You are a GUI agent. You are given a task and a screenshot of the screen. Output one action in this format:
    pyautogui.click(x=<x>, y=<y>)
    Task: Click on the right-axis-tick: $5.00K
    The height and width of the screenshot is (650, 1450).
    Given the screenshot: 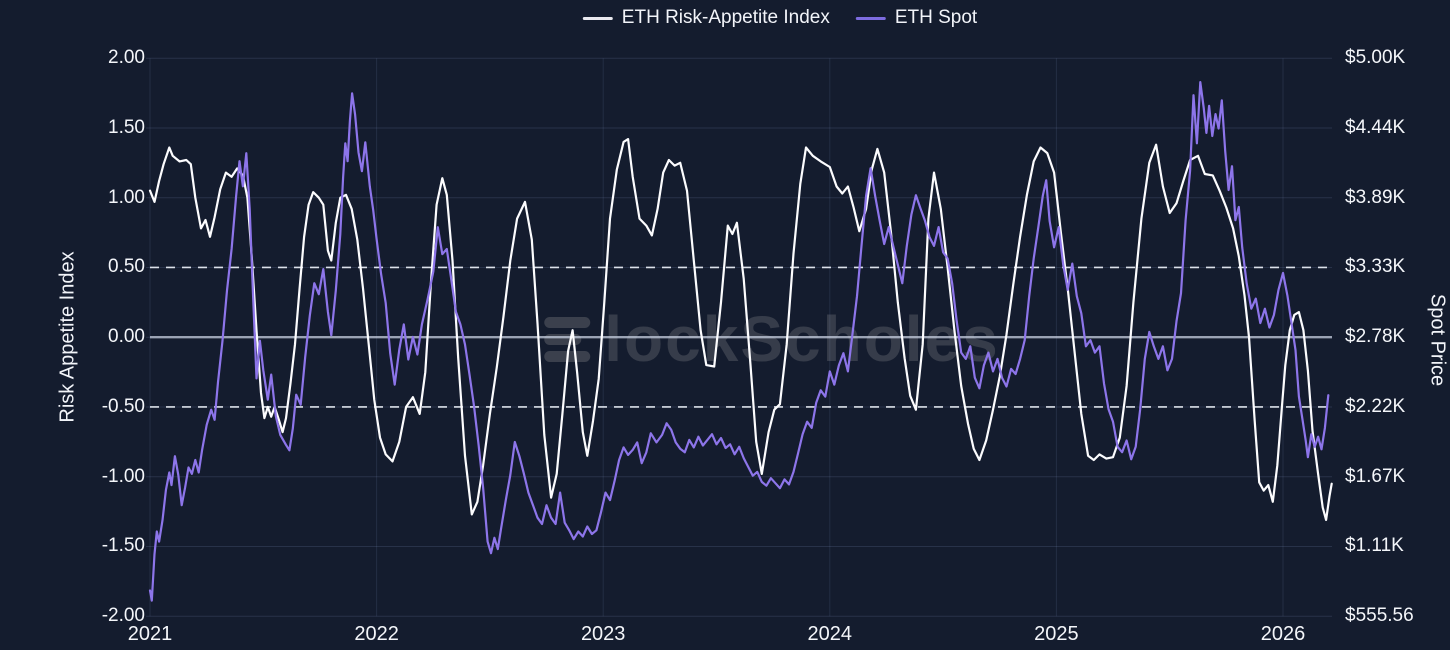 What is the action you would take?
    pyautogui.click(x=1375, y=58)
    